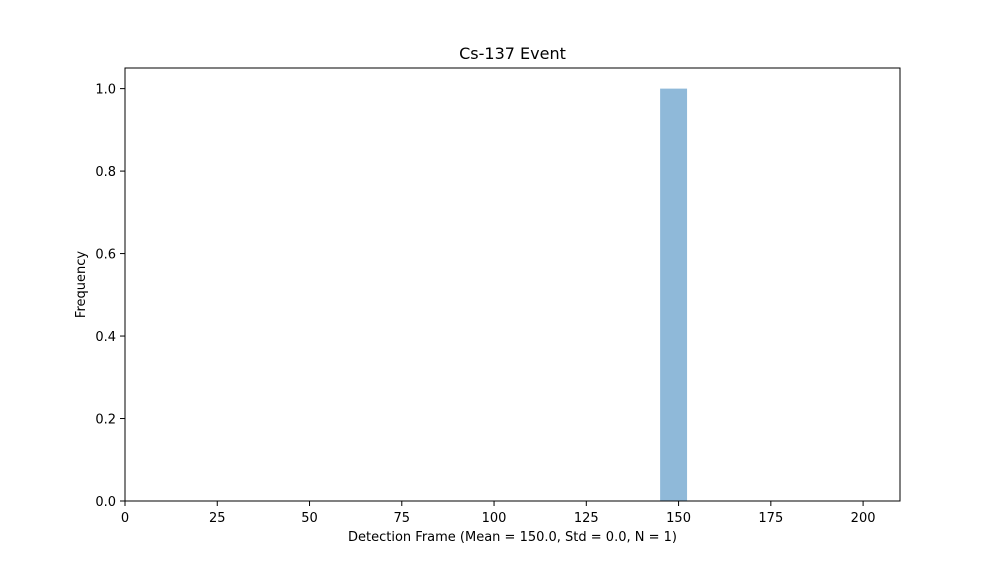  What do you see at coordinates (105, 337) in the screenshot?
I see `y-tick-label: 0.4` at bounding box center [105, 337].